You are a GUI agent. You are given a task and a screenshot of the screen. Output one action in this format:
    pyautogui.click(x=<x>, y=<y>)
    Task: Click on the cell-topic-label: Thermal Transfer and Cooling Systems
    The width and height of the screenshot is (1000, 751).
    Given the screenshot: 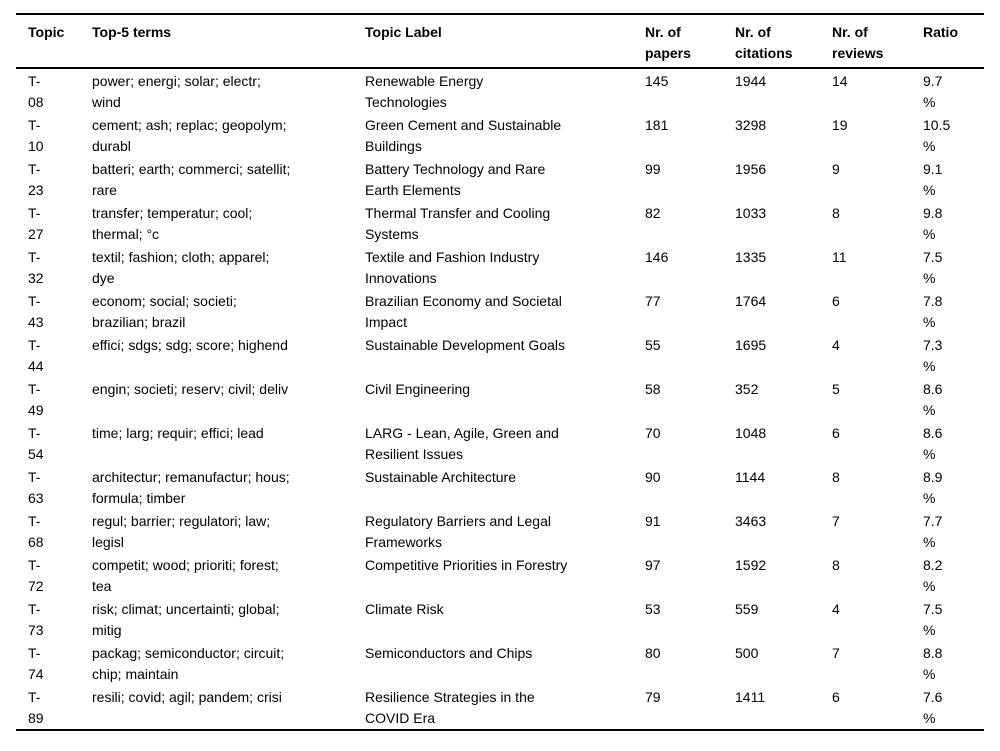 What is the action you would take?
    pyautogui.click(x=458, y=223)
    